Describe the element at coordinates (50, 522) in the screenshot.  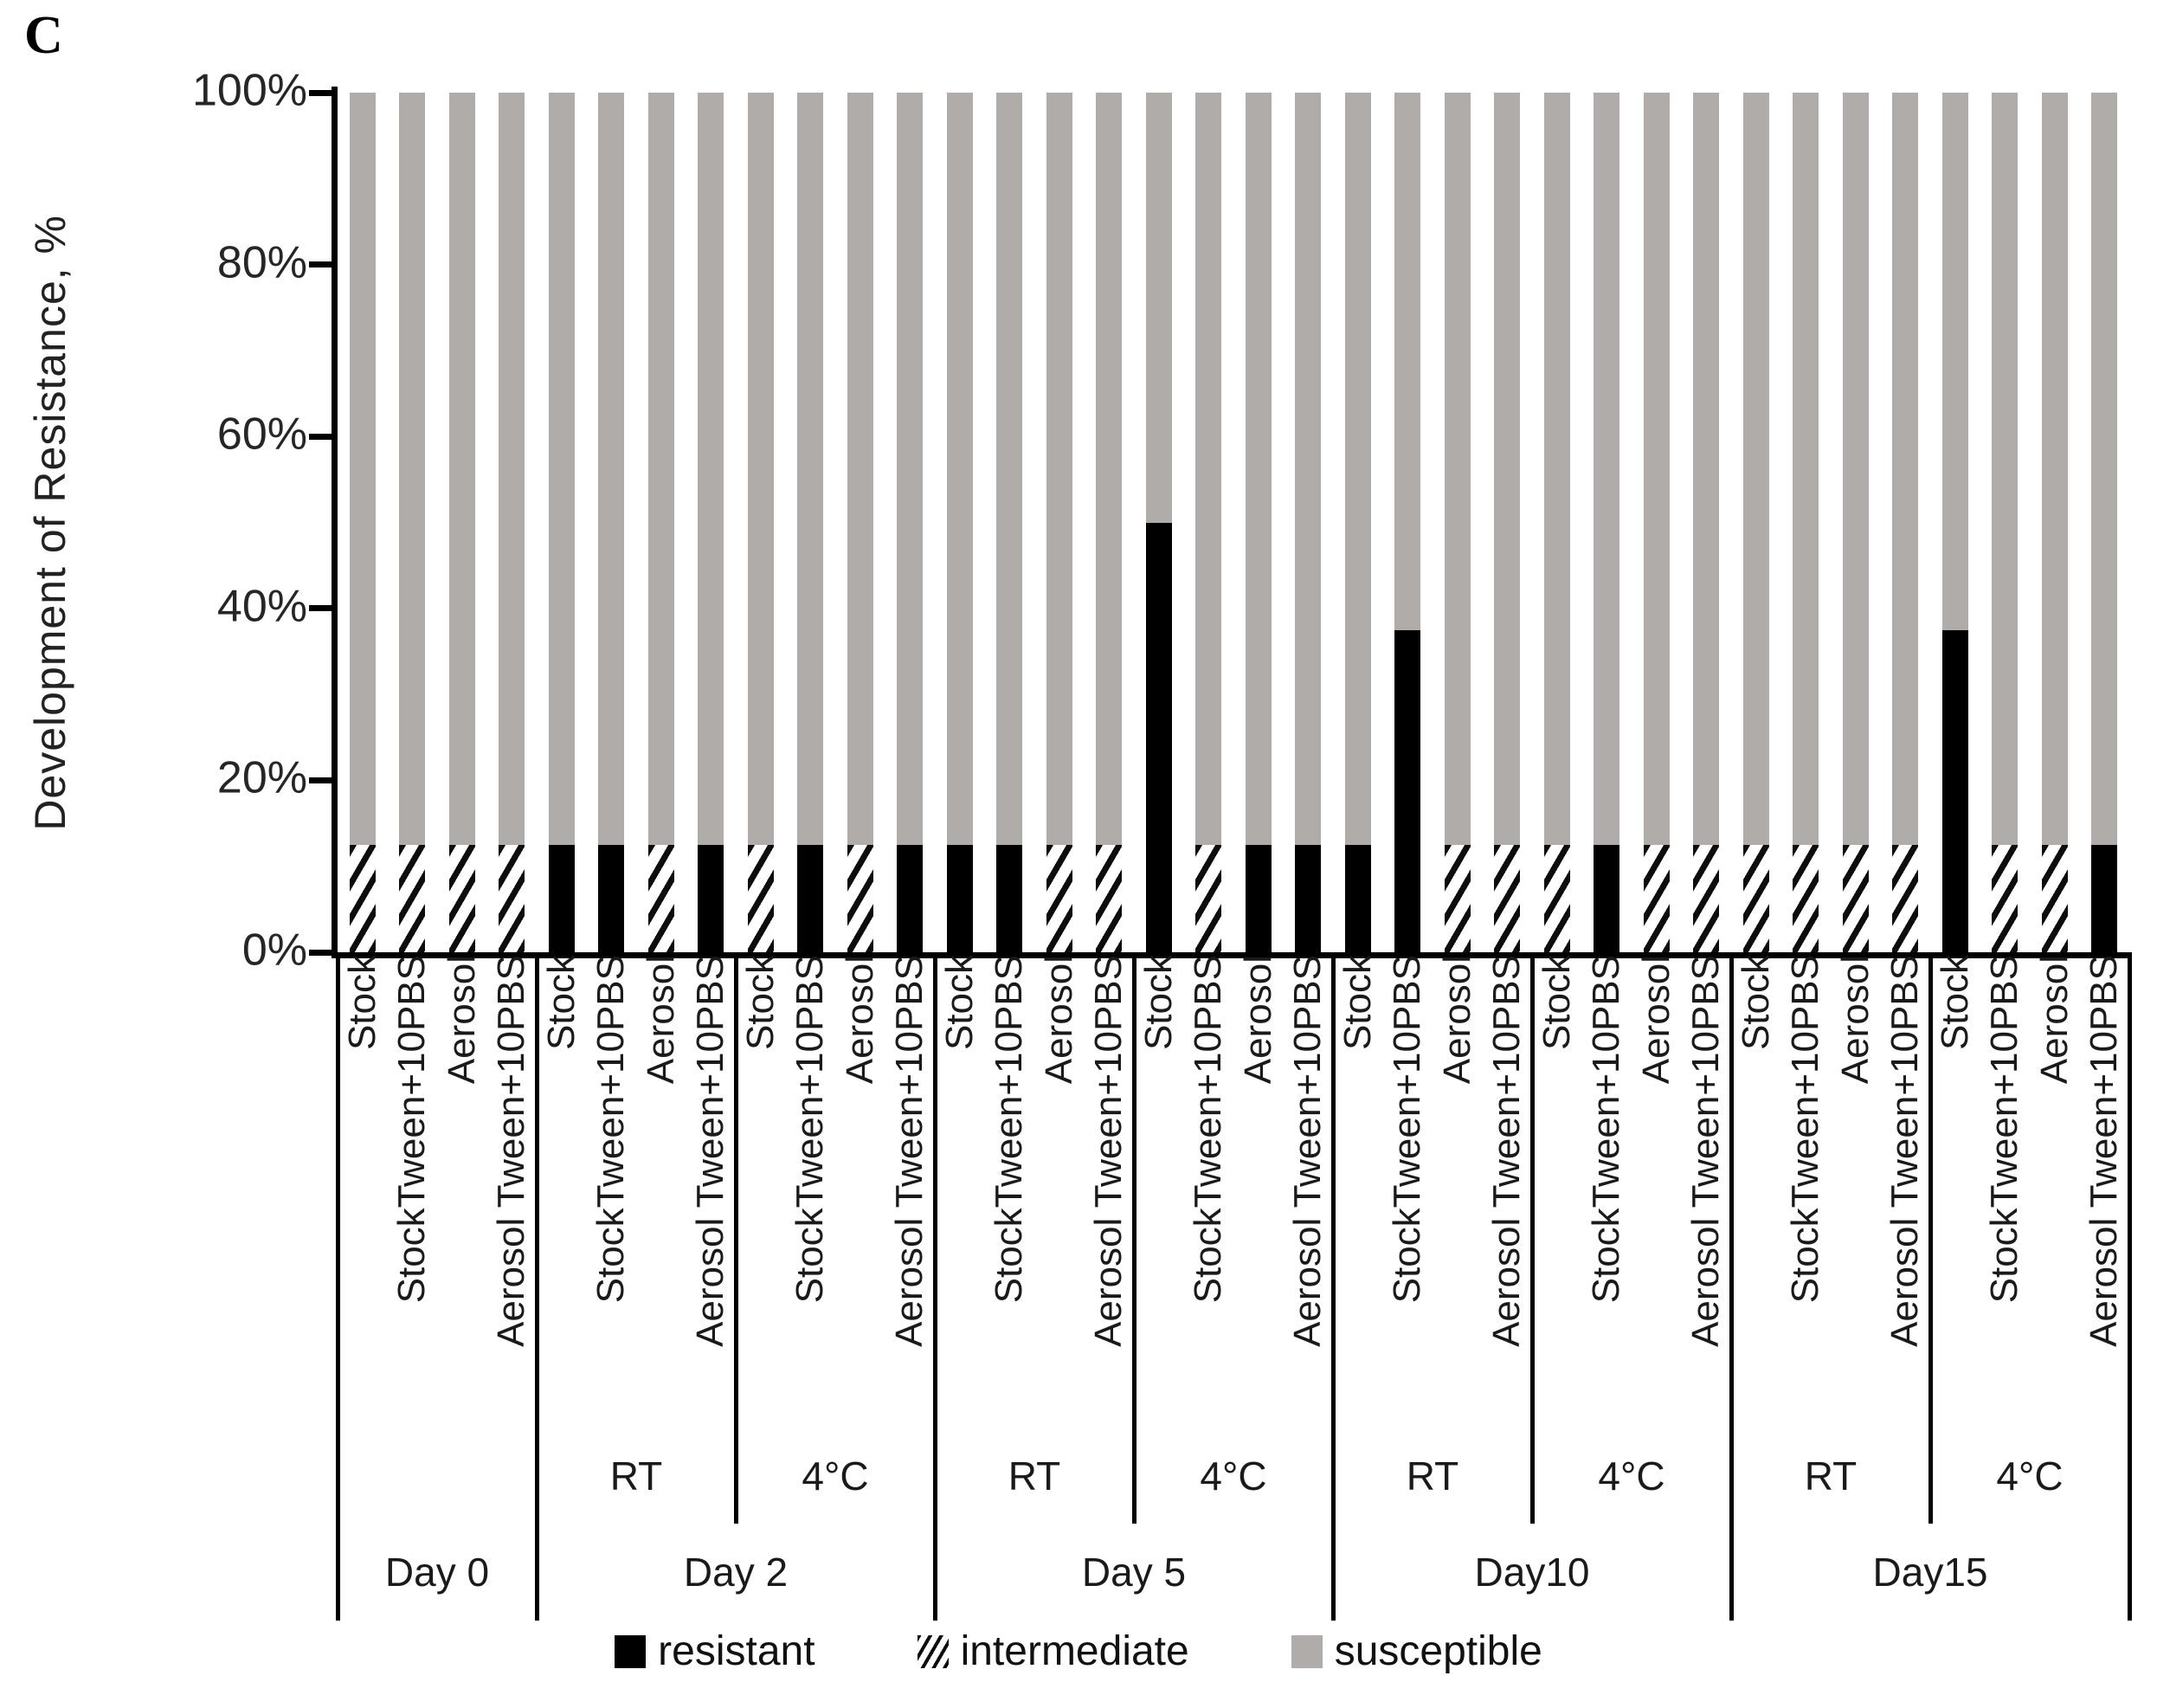
I see `y-axis-title: Development of Resistance, %` at that location.